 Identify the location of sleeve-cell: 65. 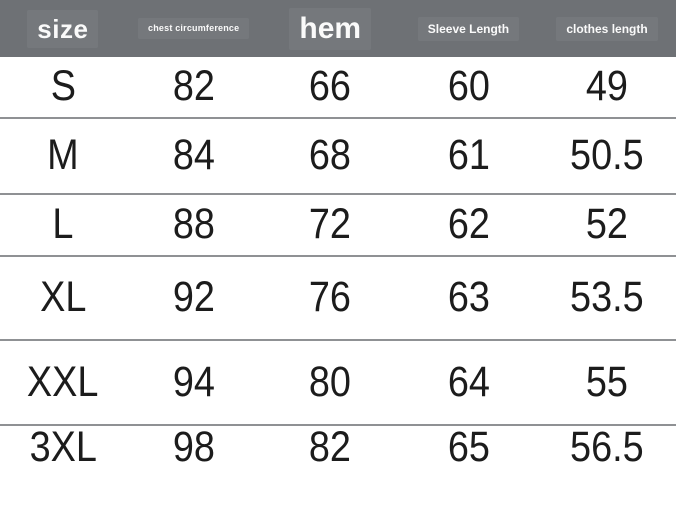
(468, 446).